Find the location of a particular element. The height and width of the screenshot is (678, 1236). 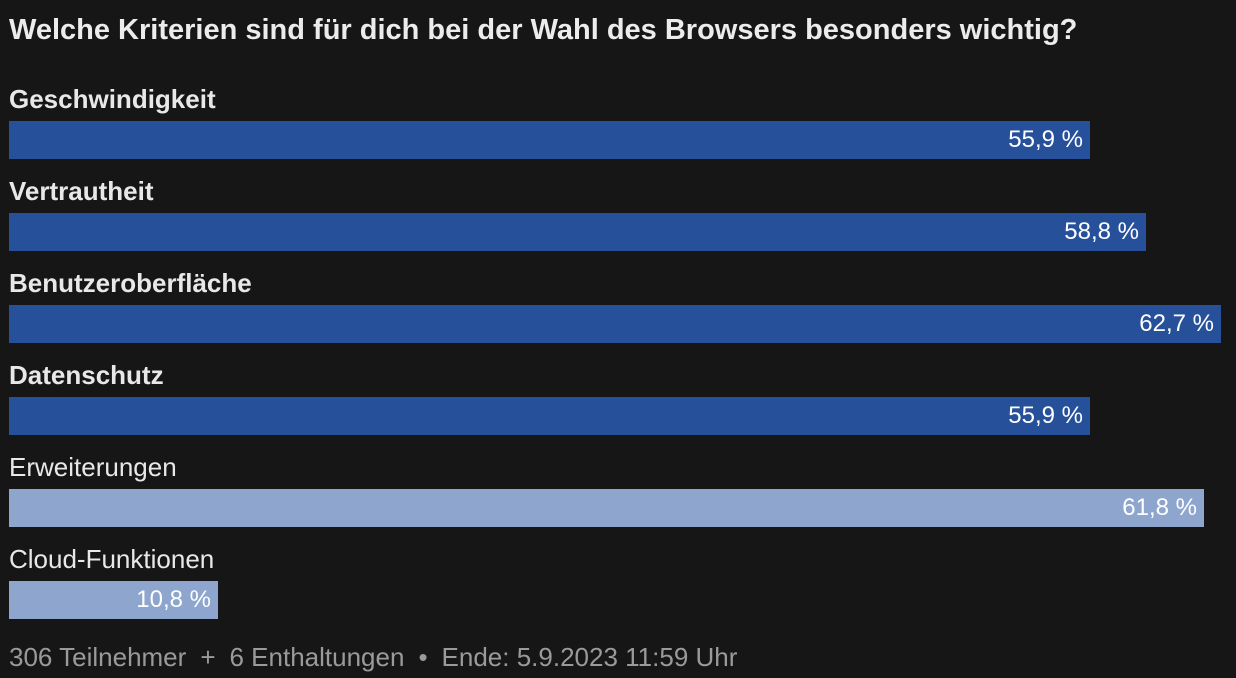

option-label: Datenschutz is located at coordinates (86, 375).